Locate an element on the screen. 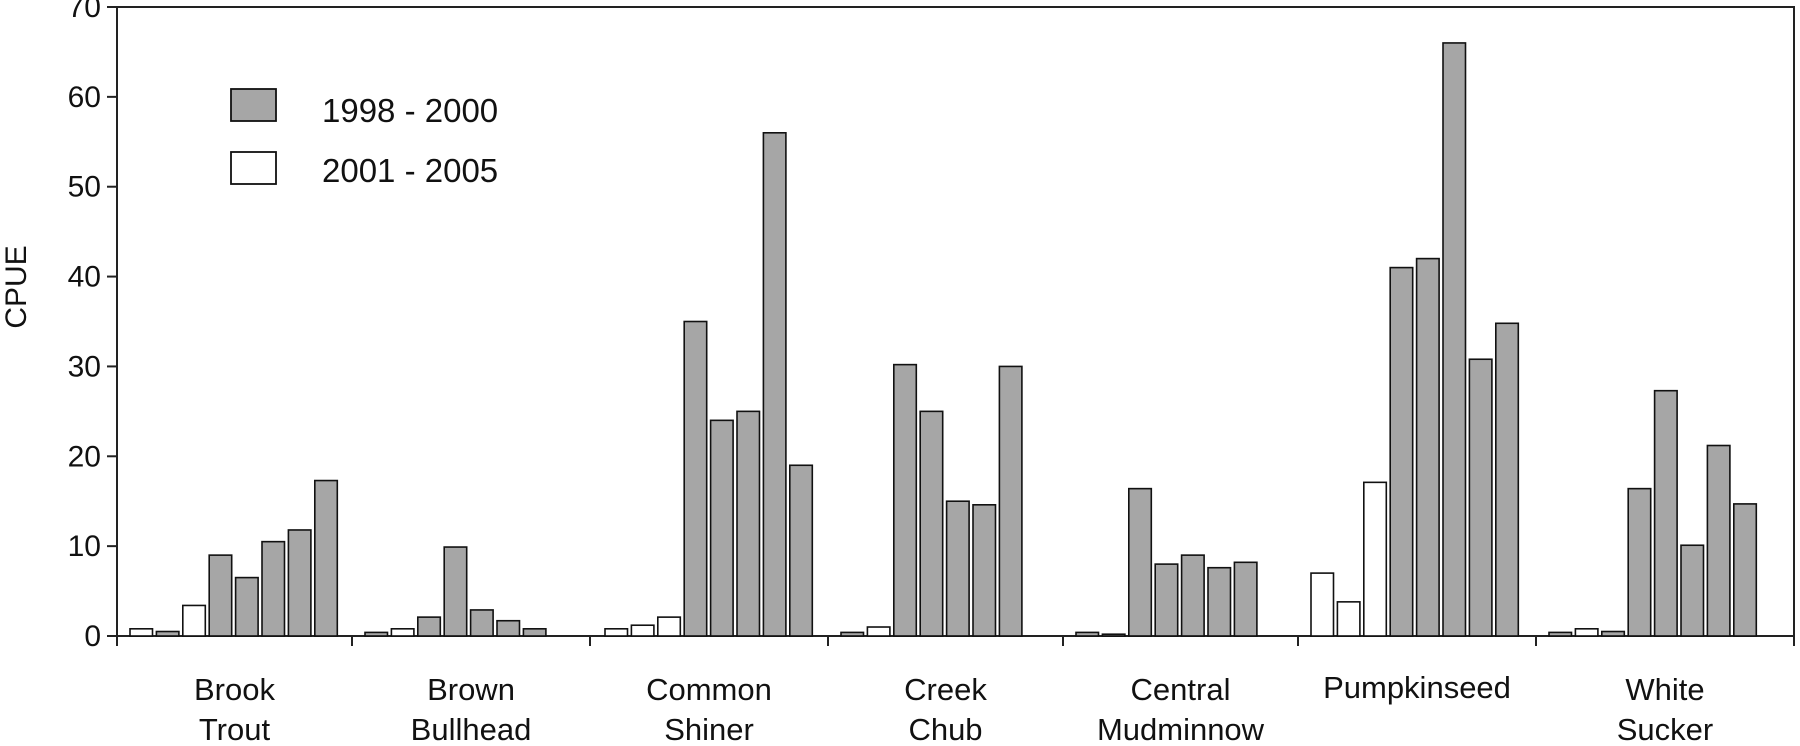  legend-label: 2001 - 2005 is located at coordinates (410, 170).